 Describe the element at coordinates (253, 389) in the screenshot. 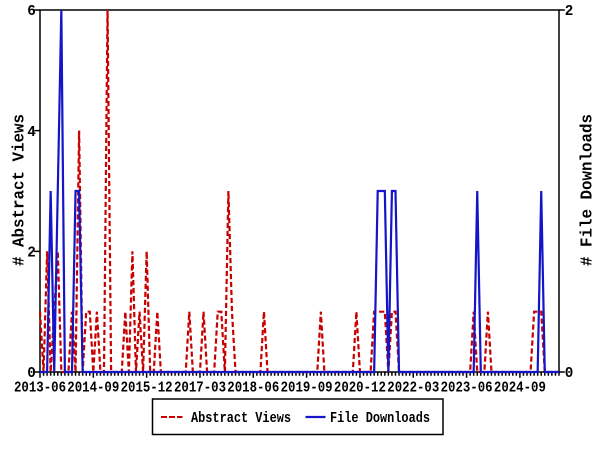

I see `svg-text: 2018-06` at that location.